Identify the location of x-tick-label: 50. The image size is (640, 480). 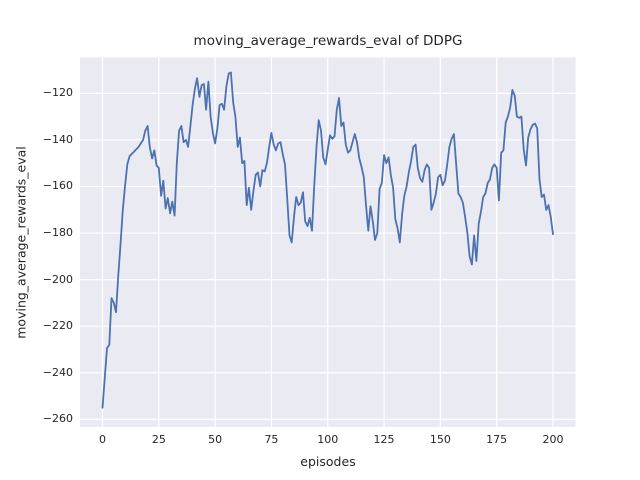
(215, 439).